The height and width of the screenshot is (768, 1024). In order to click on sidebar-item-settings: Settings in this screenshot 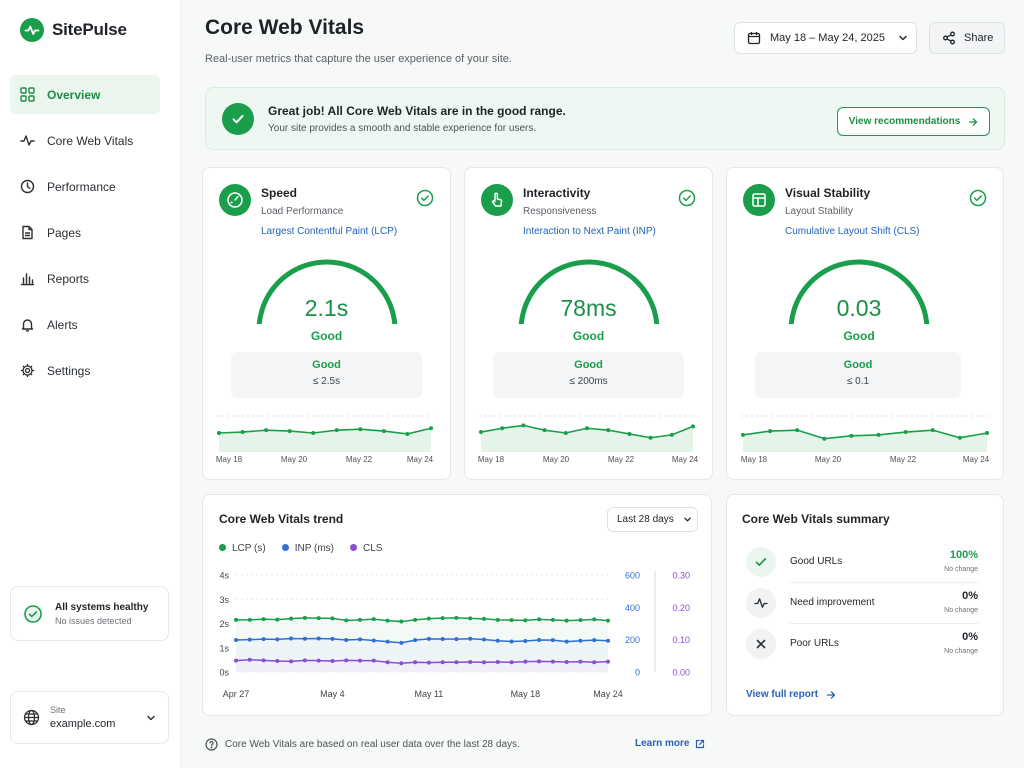, I will do `click(85, 370)`.